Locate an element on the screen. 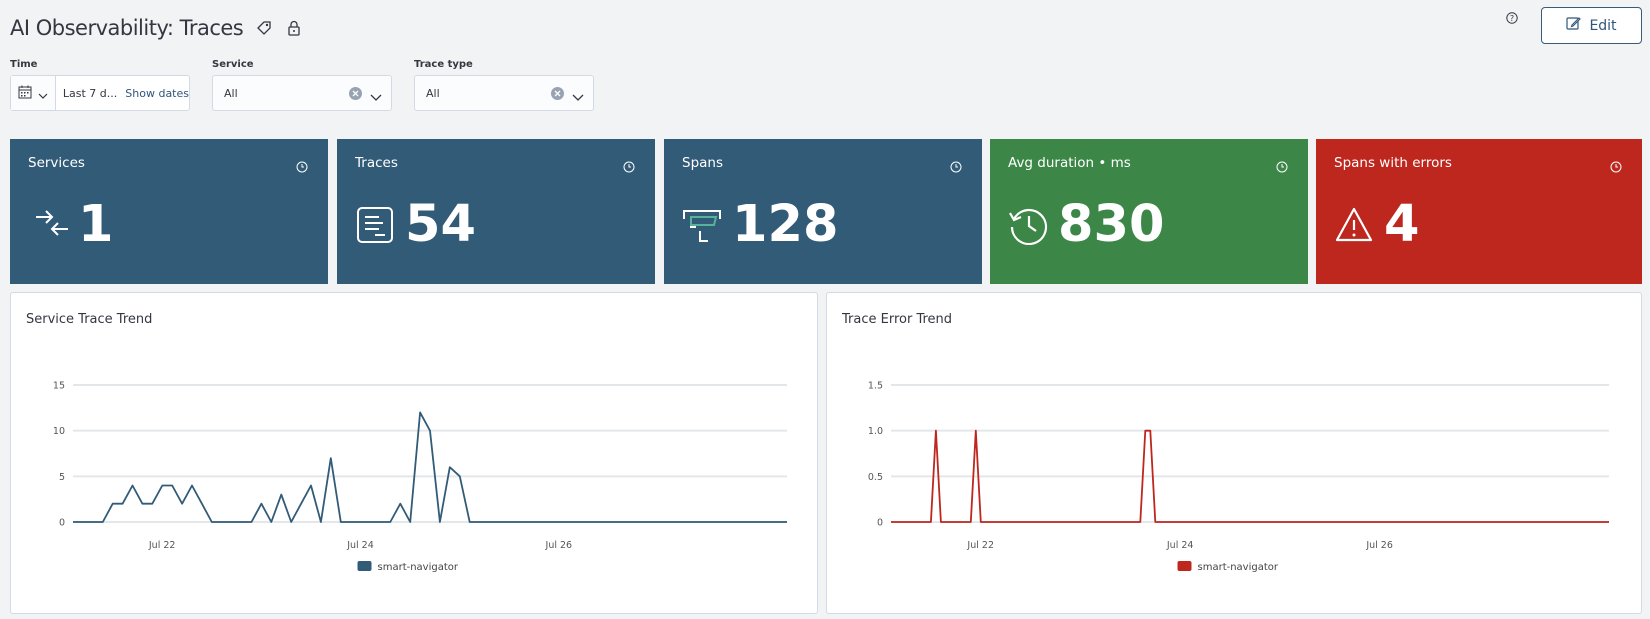 This screenshot has width=1650, height=619. kpi-title: Spans is located at coordinates (703, 163).